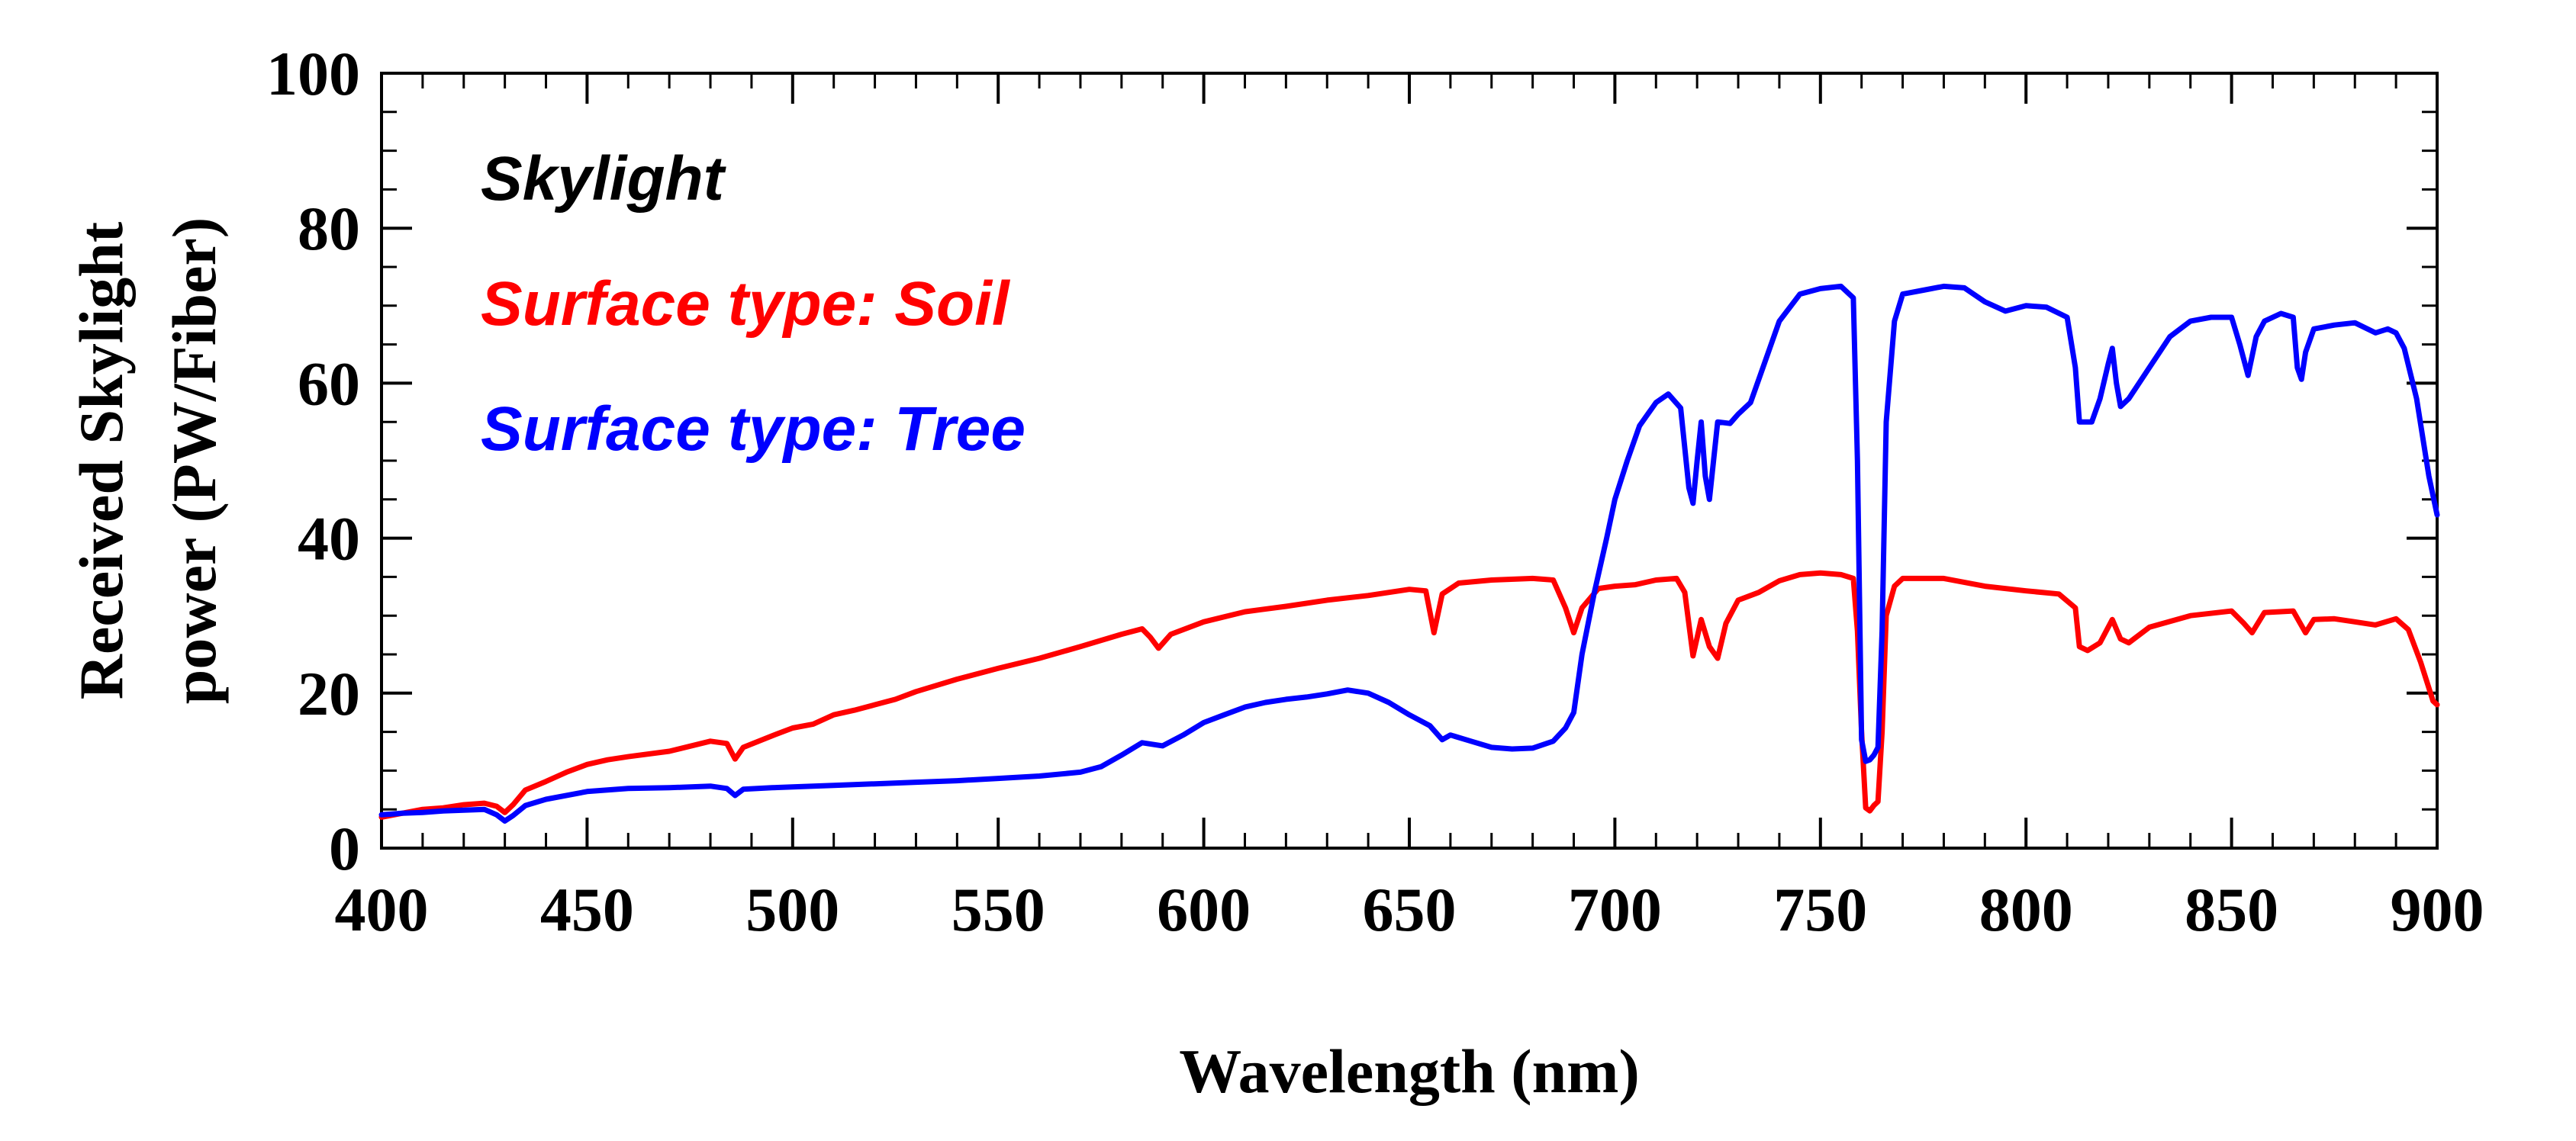 This screenshot has height=1141, width=2576. I want to click on legend-title: Skylight, so click(604, 179).